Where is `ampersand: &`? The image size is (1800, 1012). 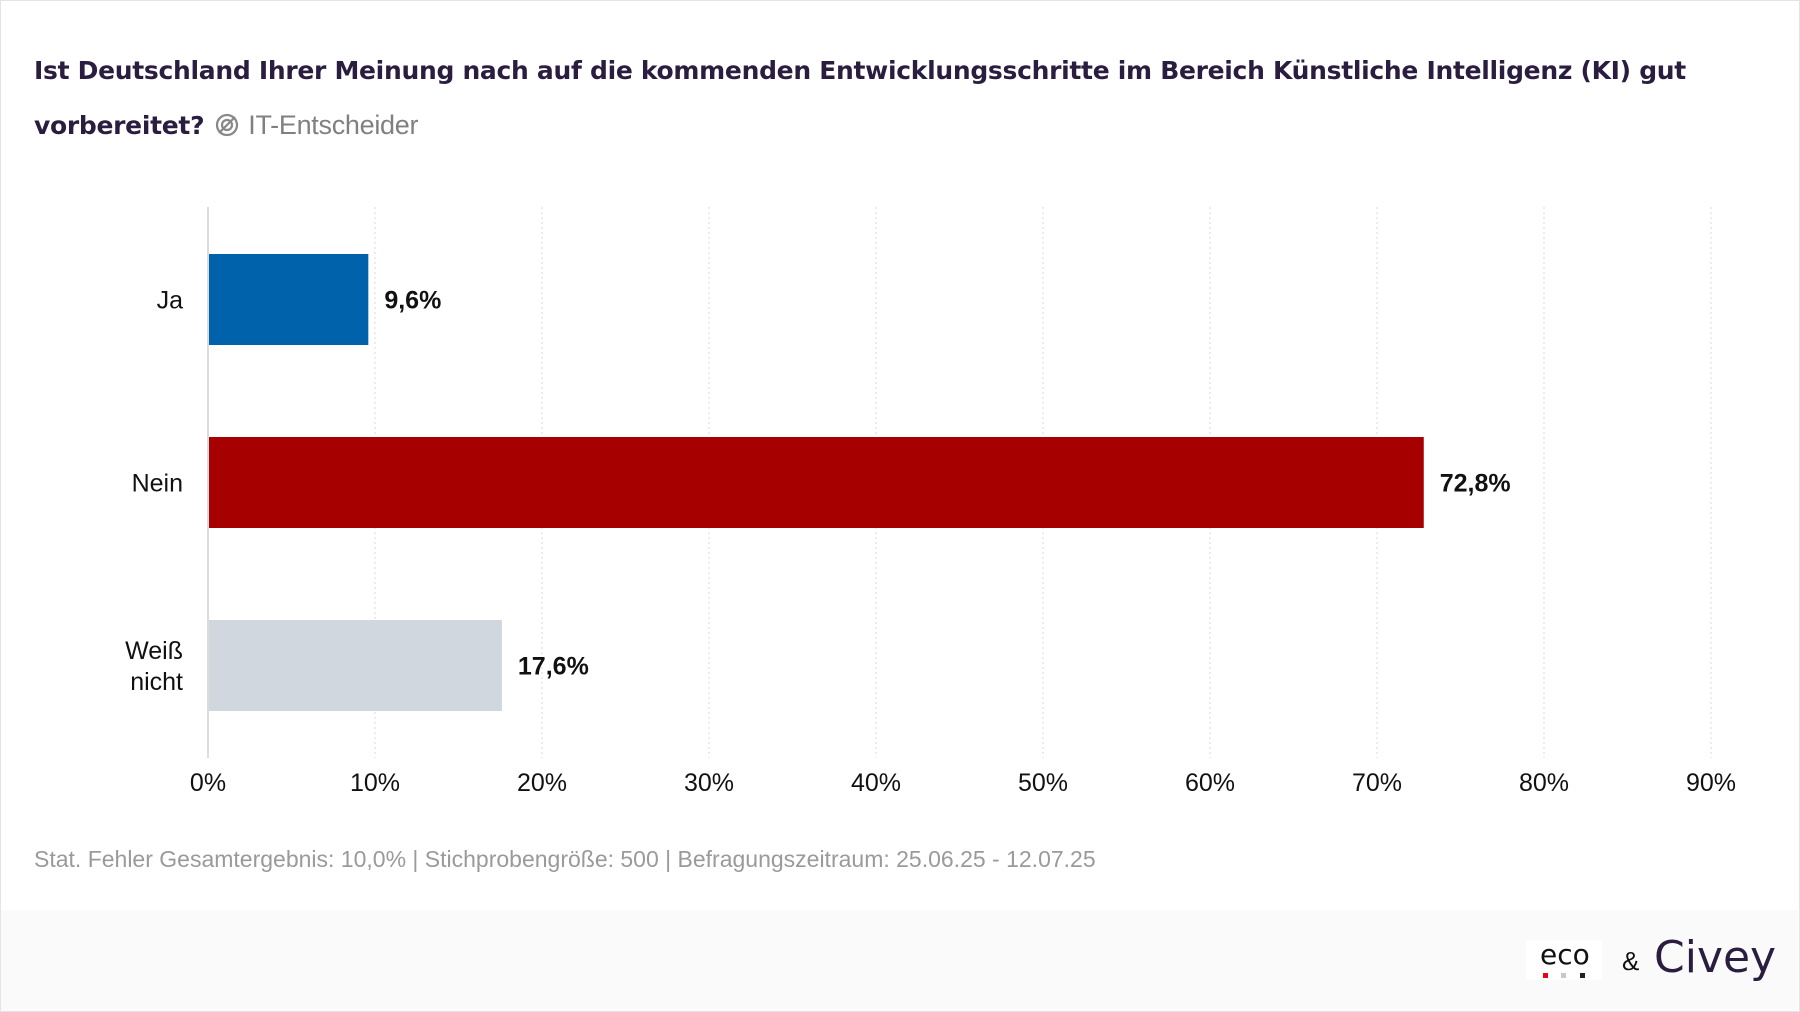
ampersand: & is located at coordinates (1631, 961).